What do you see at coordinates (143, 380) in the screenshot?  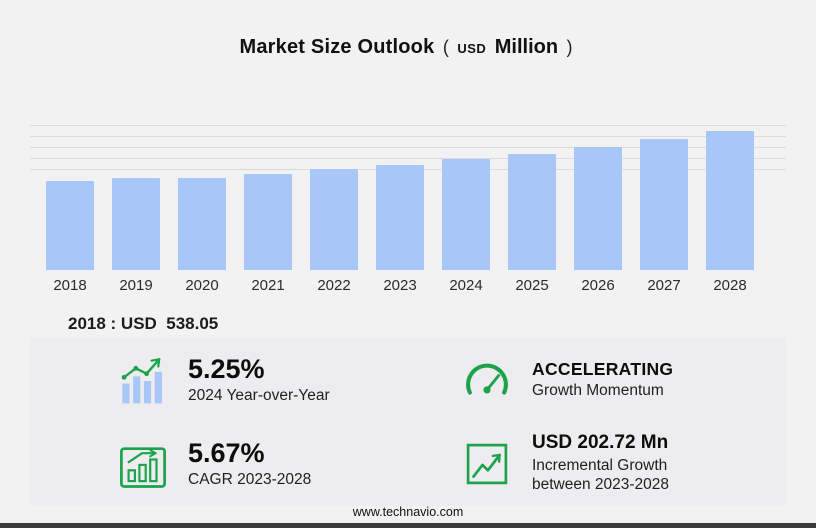 I see `yoy-bars-trend-icon` at bounding box center [143, 380].